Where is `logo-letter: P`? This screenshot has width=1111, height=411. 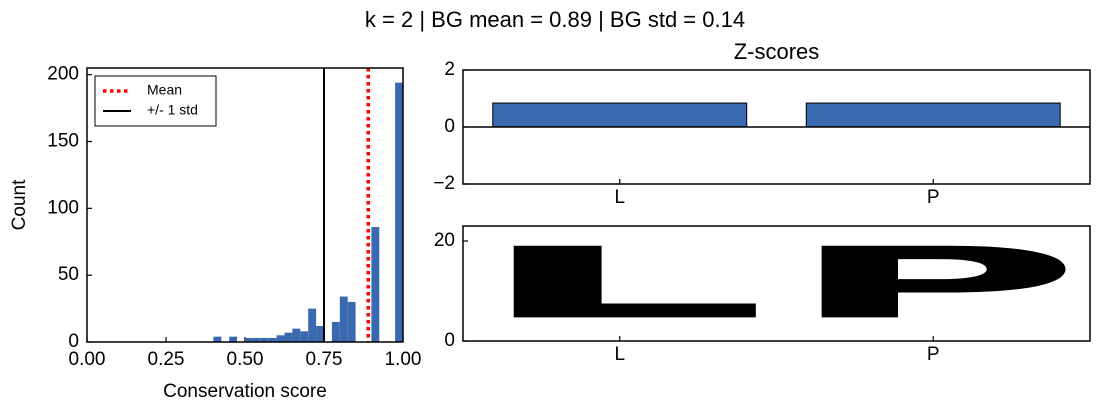
logo-letter: P is located at coordinates (933, 283).